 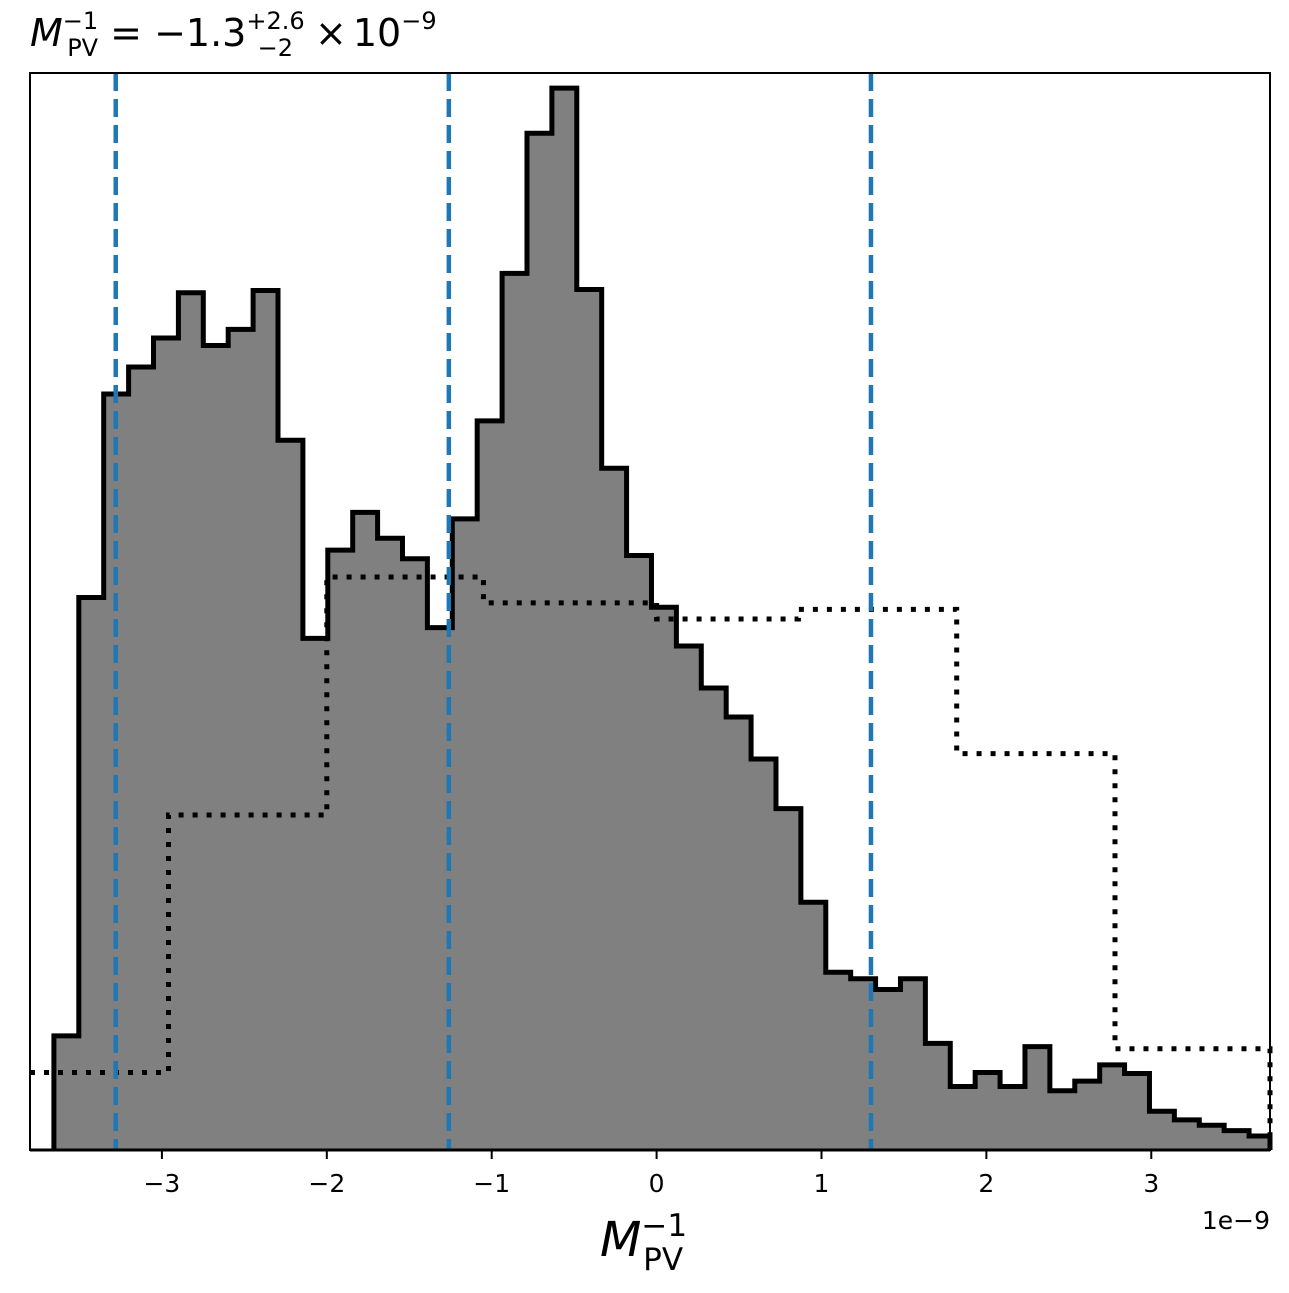 I want to click on title-power-exp: −9, so click(x=418, y=21).